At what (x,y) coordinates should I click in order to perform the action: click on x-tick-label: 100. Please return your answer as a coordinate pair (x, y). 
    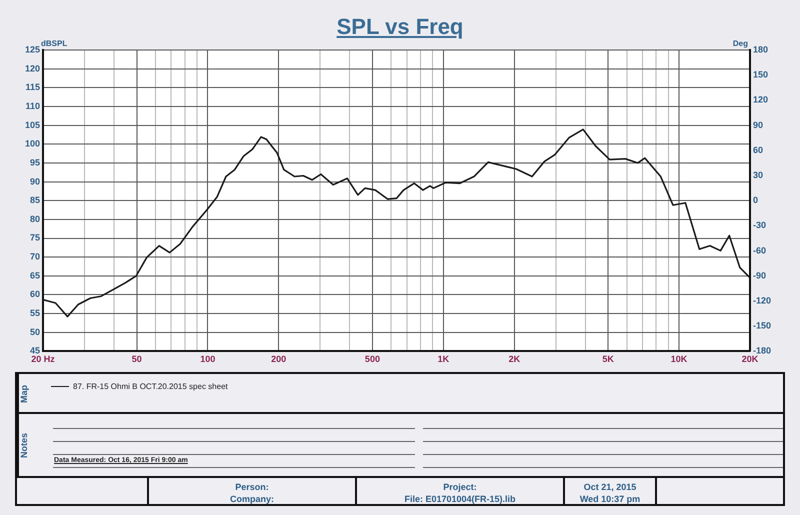
    Looking at the image, I should click on (208, 359).